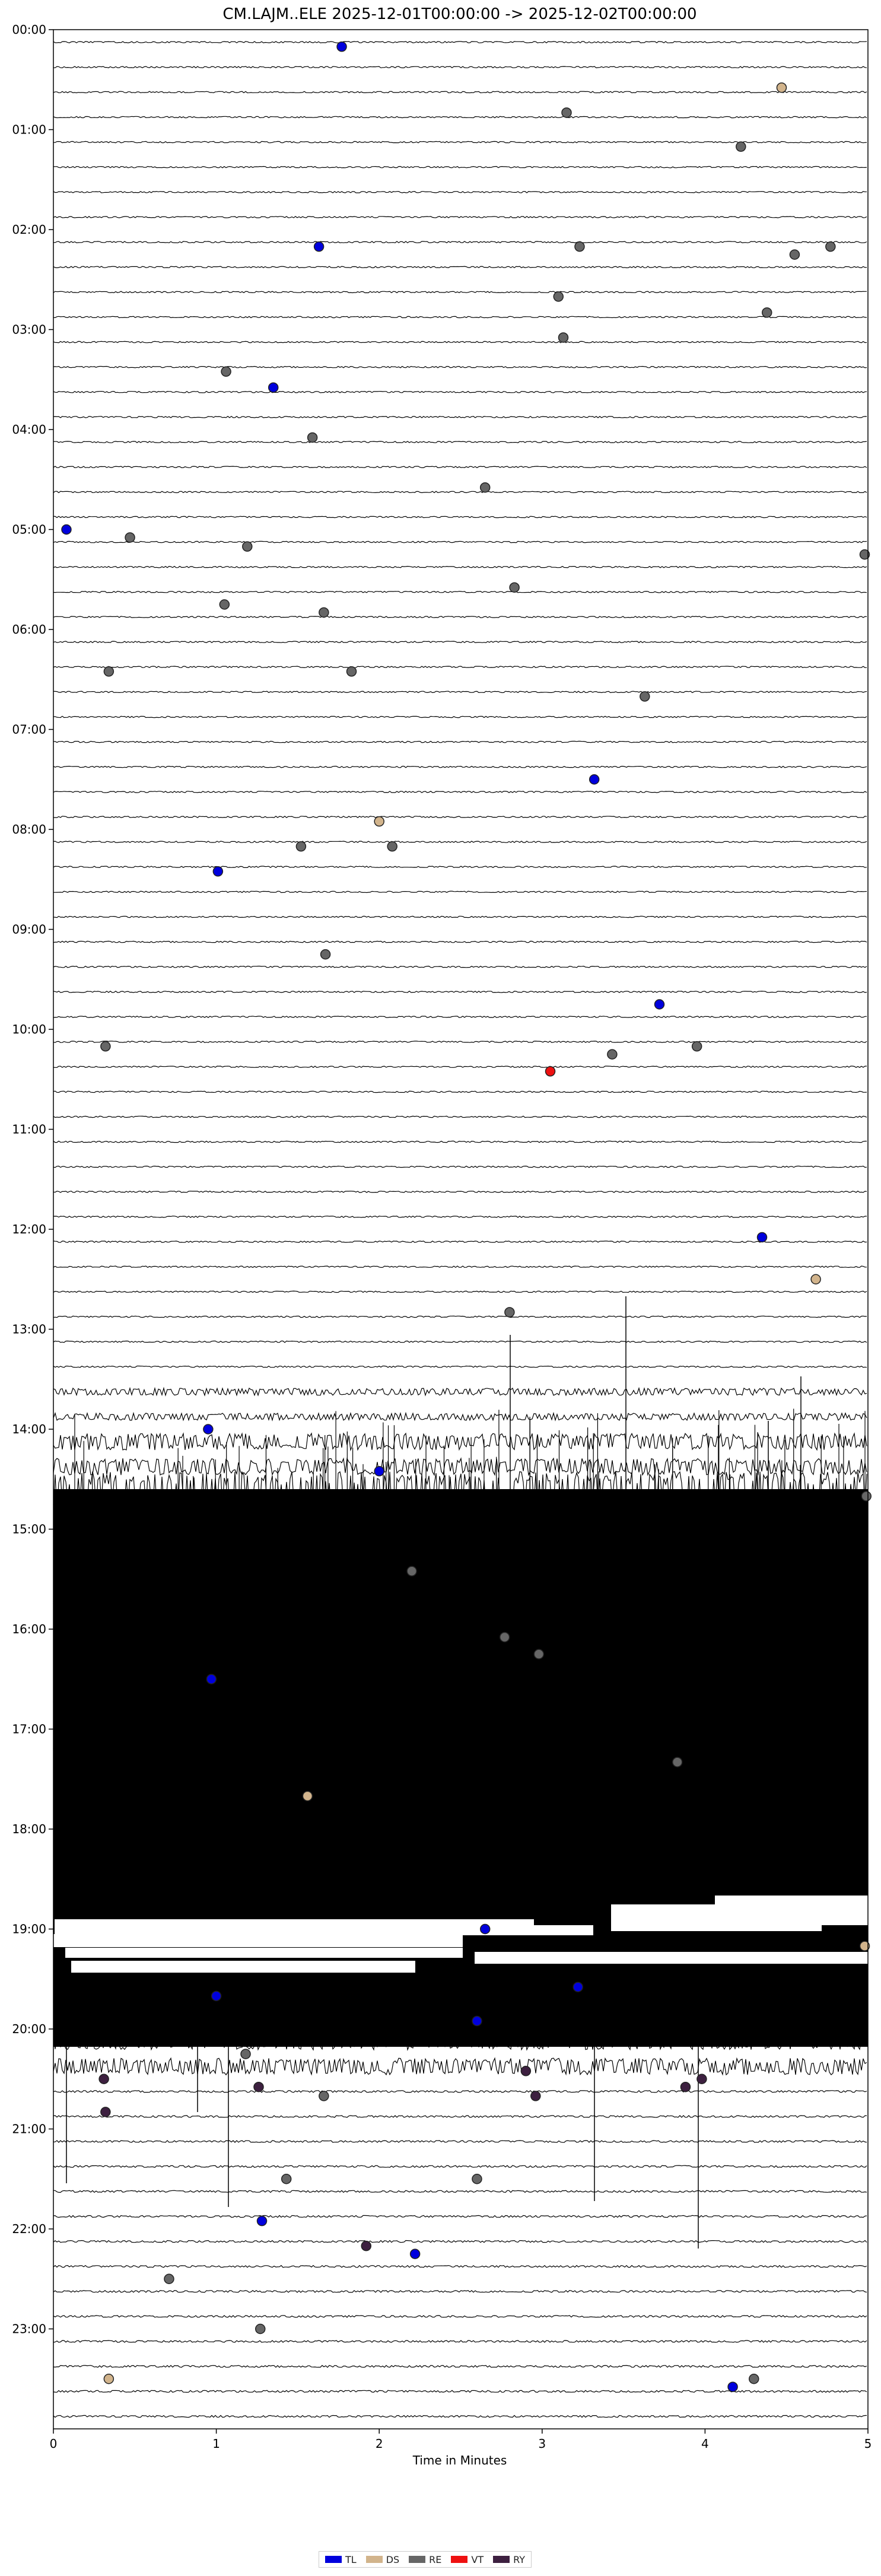 Image resolution: width=881 pixels, height=2576 pixels. I want to click on legend-label: TL, so click(351, 2559).